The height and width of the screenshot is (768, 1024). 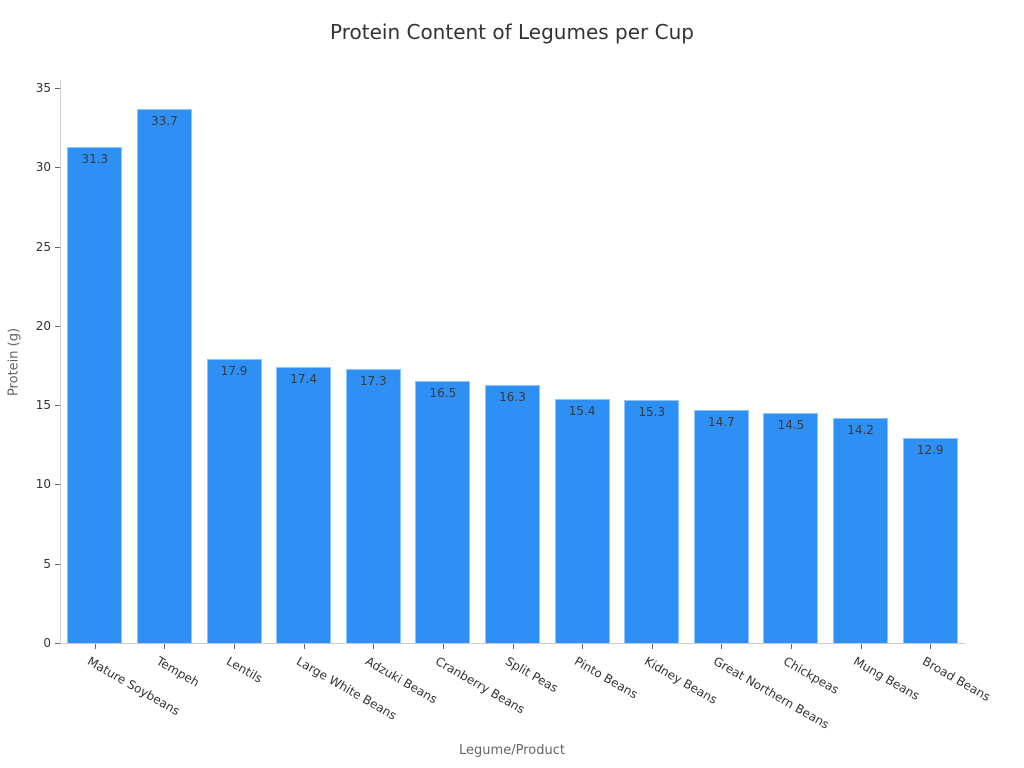 I want to click on bar-value-label: 12.9, so click(x=930, y=450).